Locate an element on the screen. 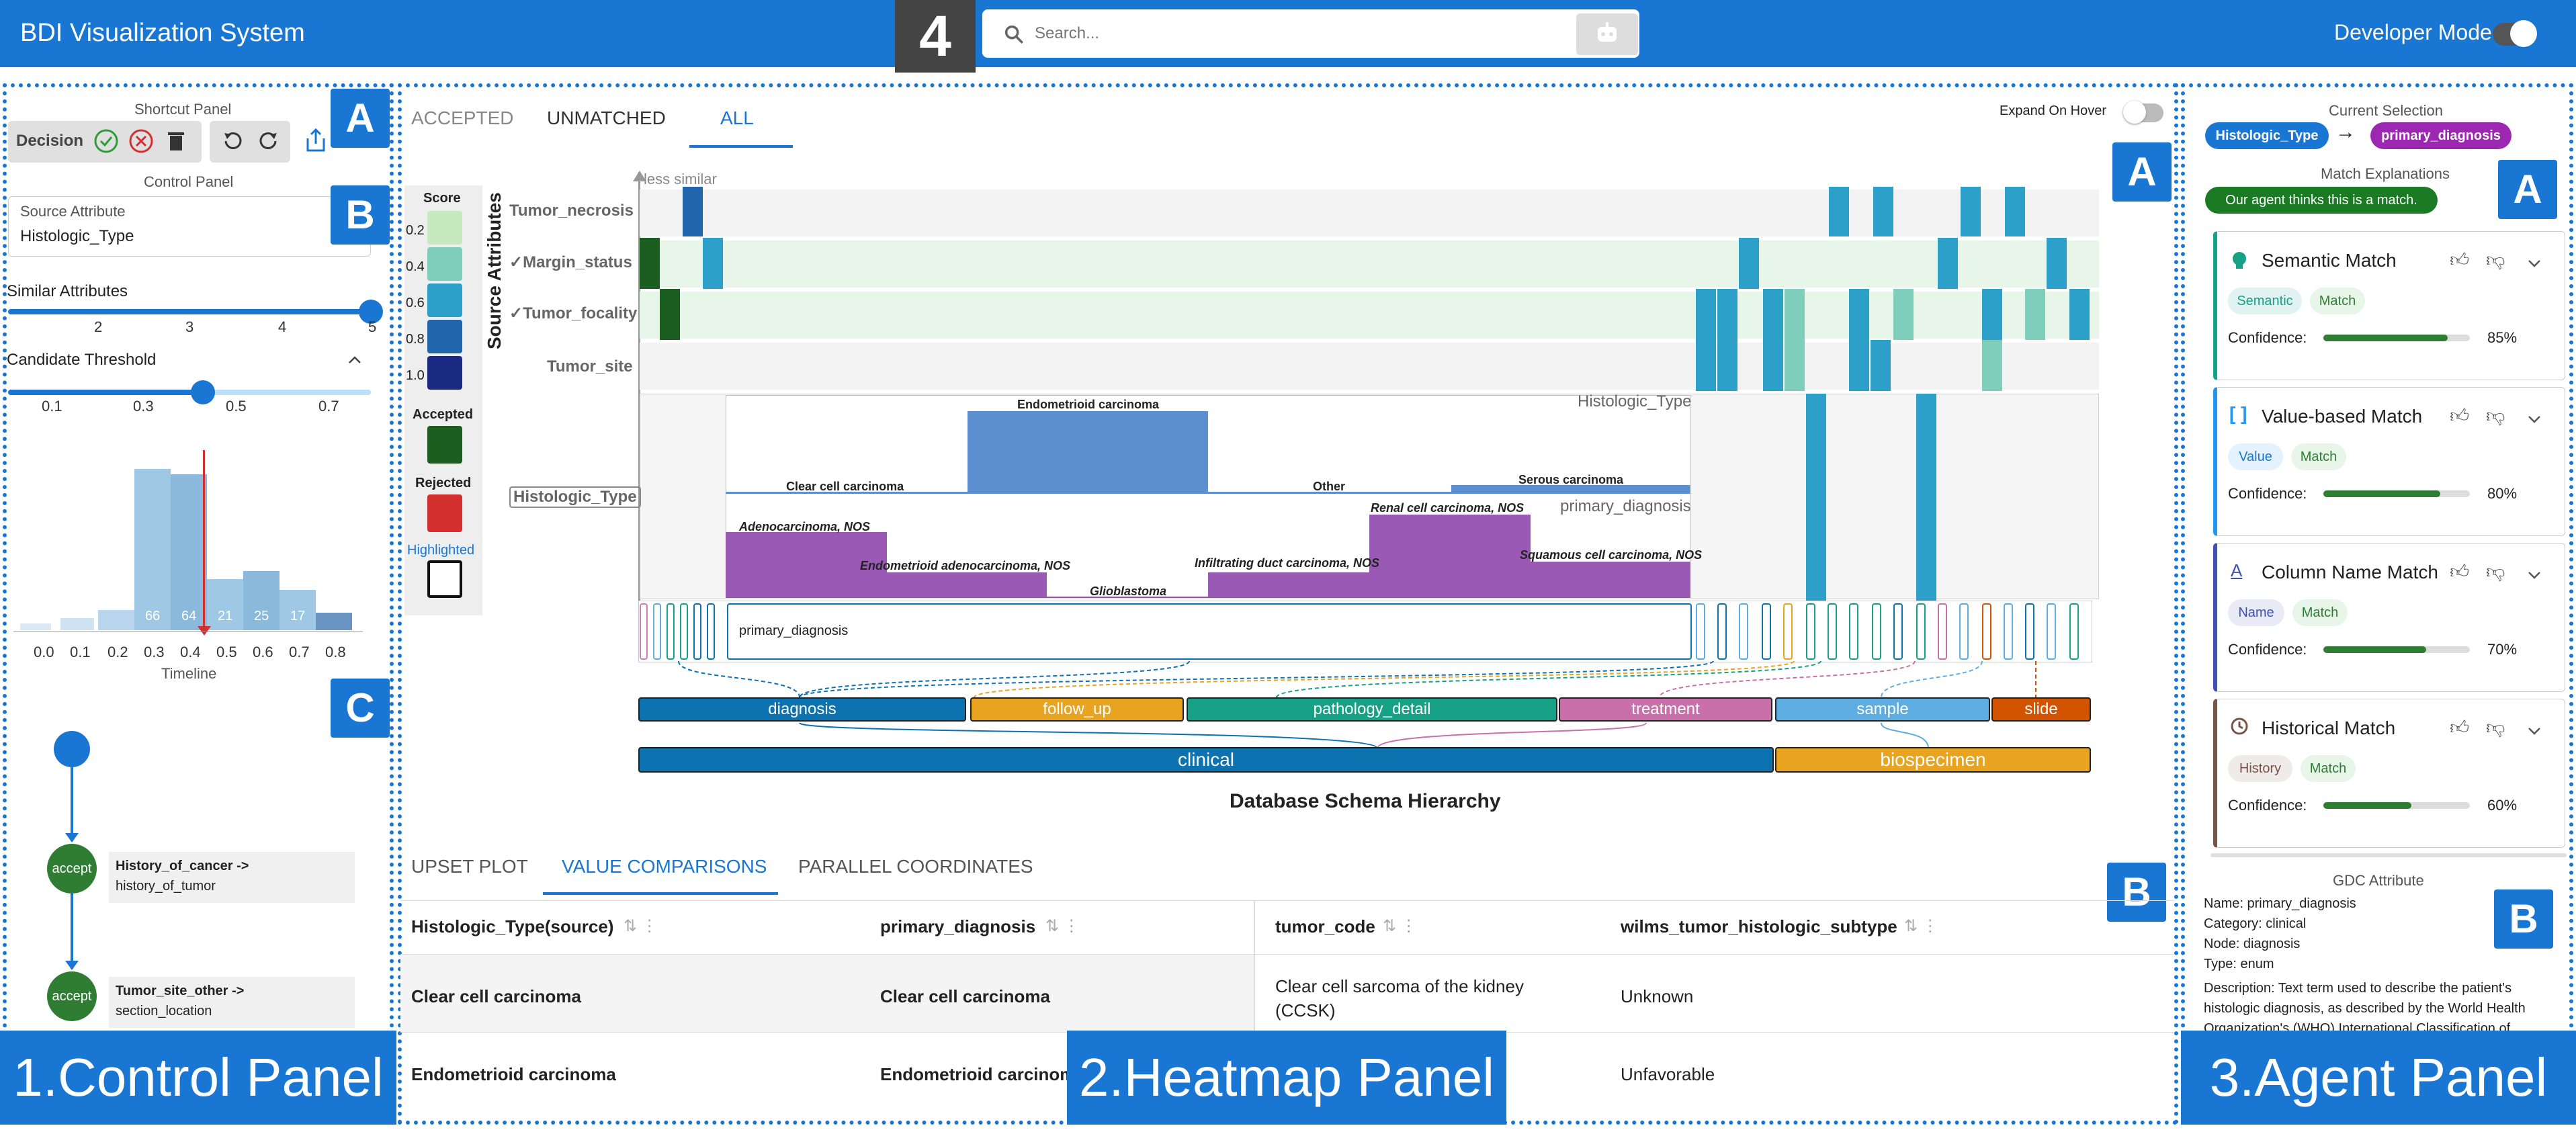  tab-unmatched: UNMATCHED is located at coordinates (606, 117).